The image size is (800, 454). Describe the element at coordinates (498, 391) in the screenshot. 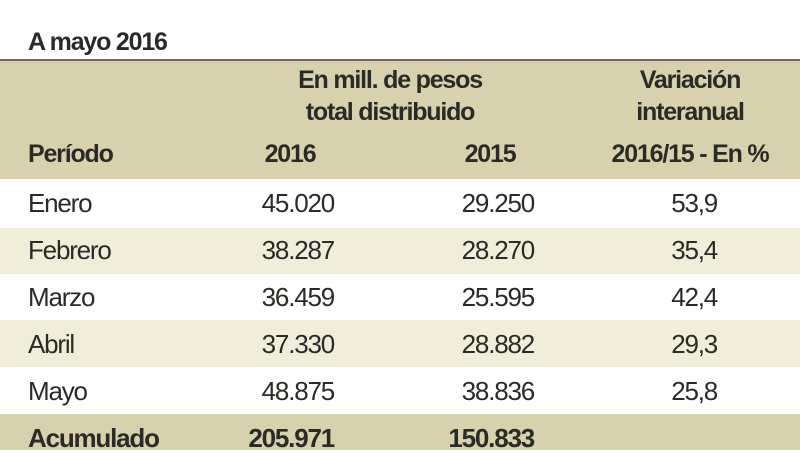

I see `cell-2015: 38.836` at that location.